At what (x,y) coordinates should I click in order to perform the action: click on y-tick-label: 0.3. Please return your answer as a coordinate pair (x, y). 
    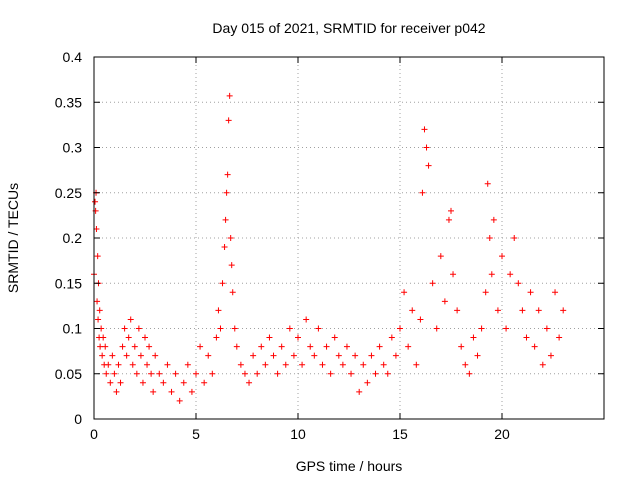
    Looking at the image, I should click on (73, 148).